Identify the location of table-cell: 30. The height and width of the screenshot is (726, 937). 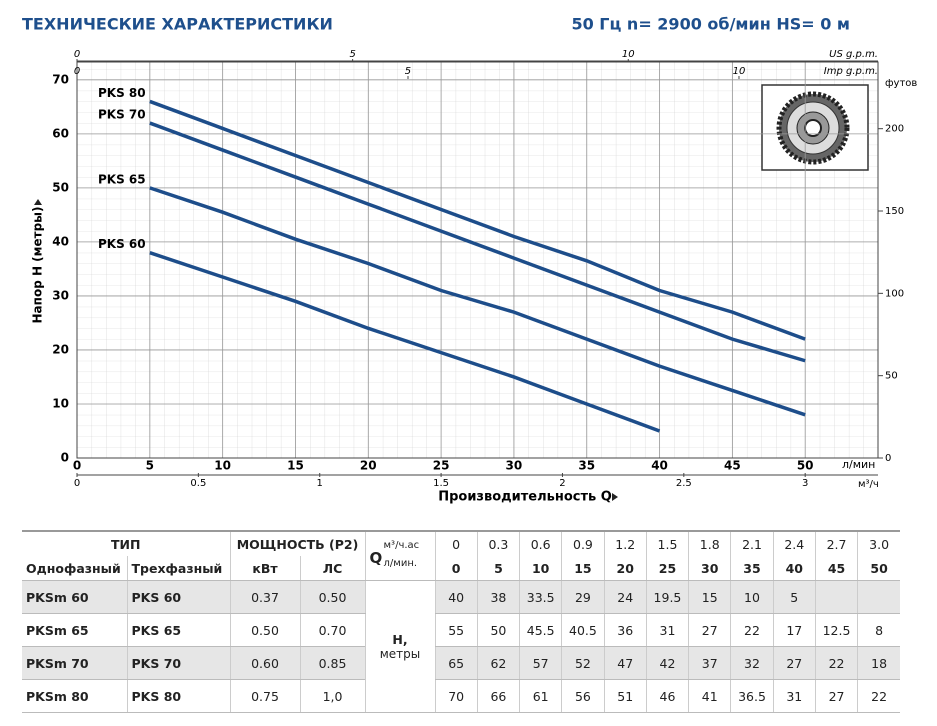
(709, 568).